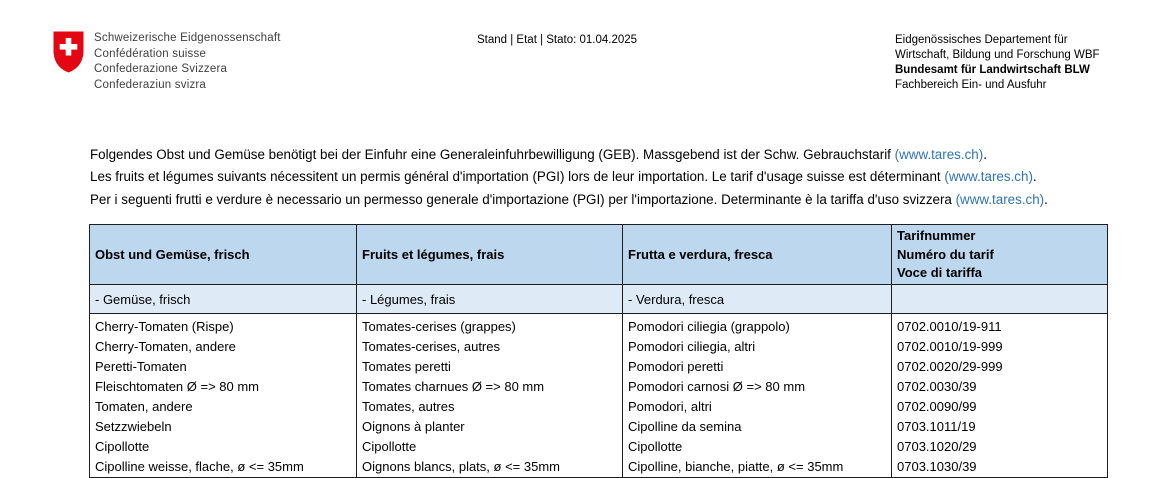  I want to click on product-de: Fleischtomaten Ø => 80 mm, so click(177, 386).